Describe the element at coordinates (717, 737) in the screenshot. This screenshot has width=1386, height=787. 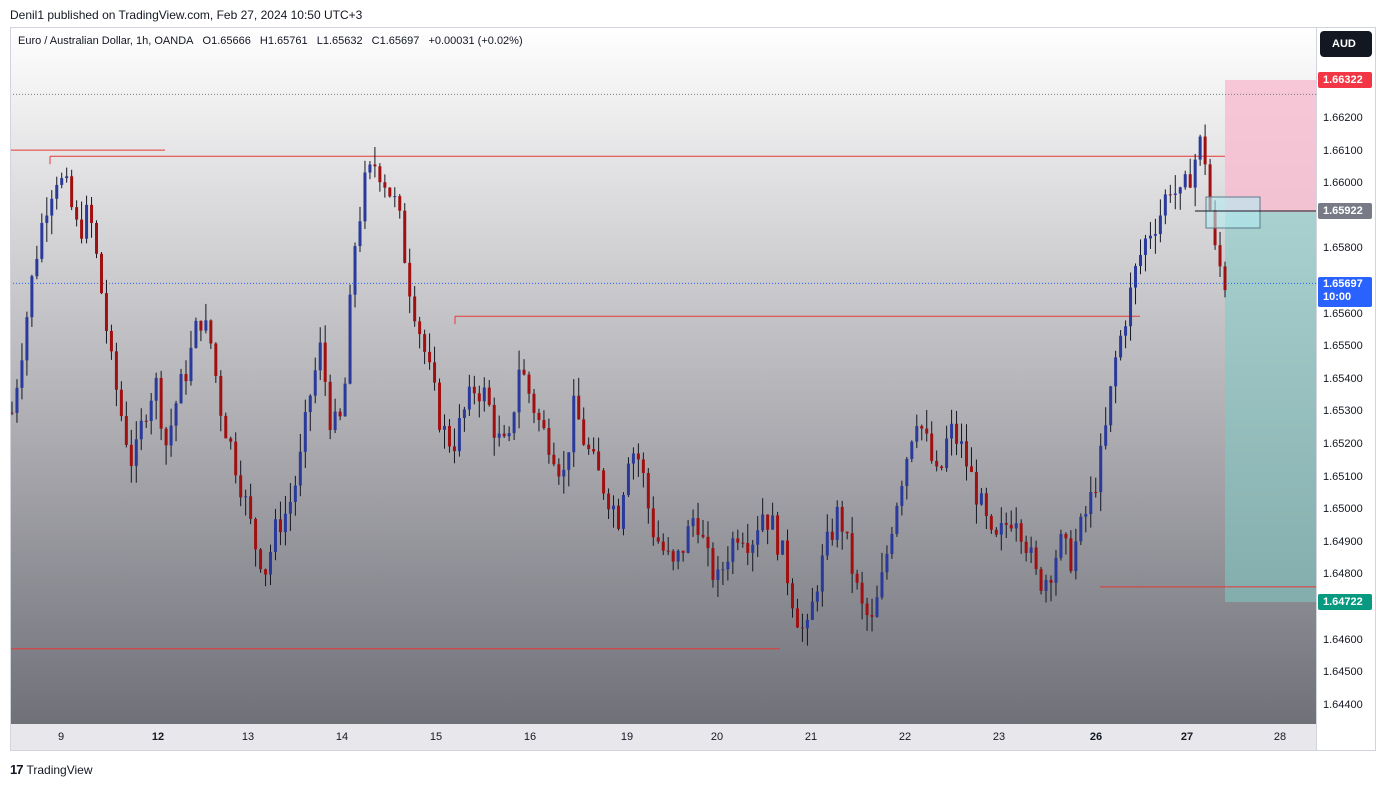
I see `time-tick: 20` at that location.